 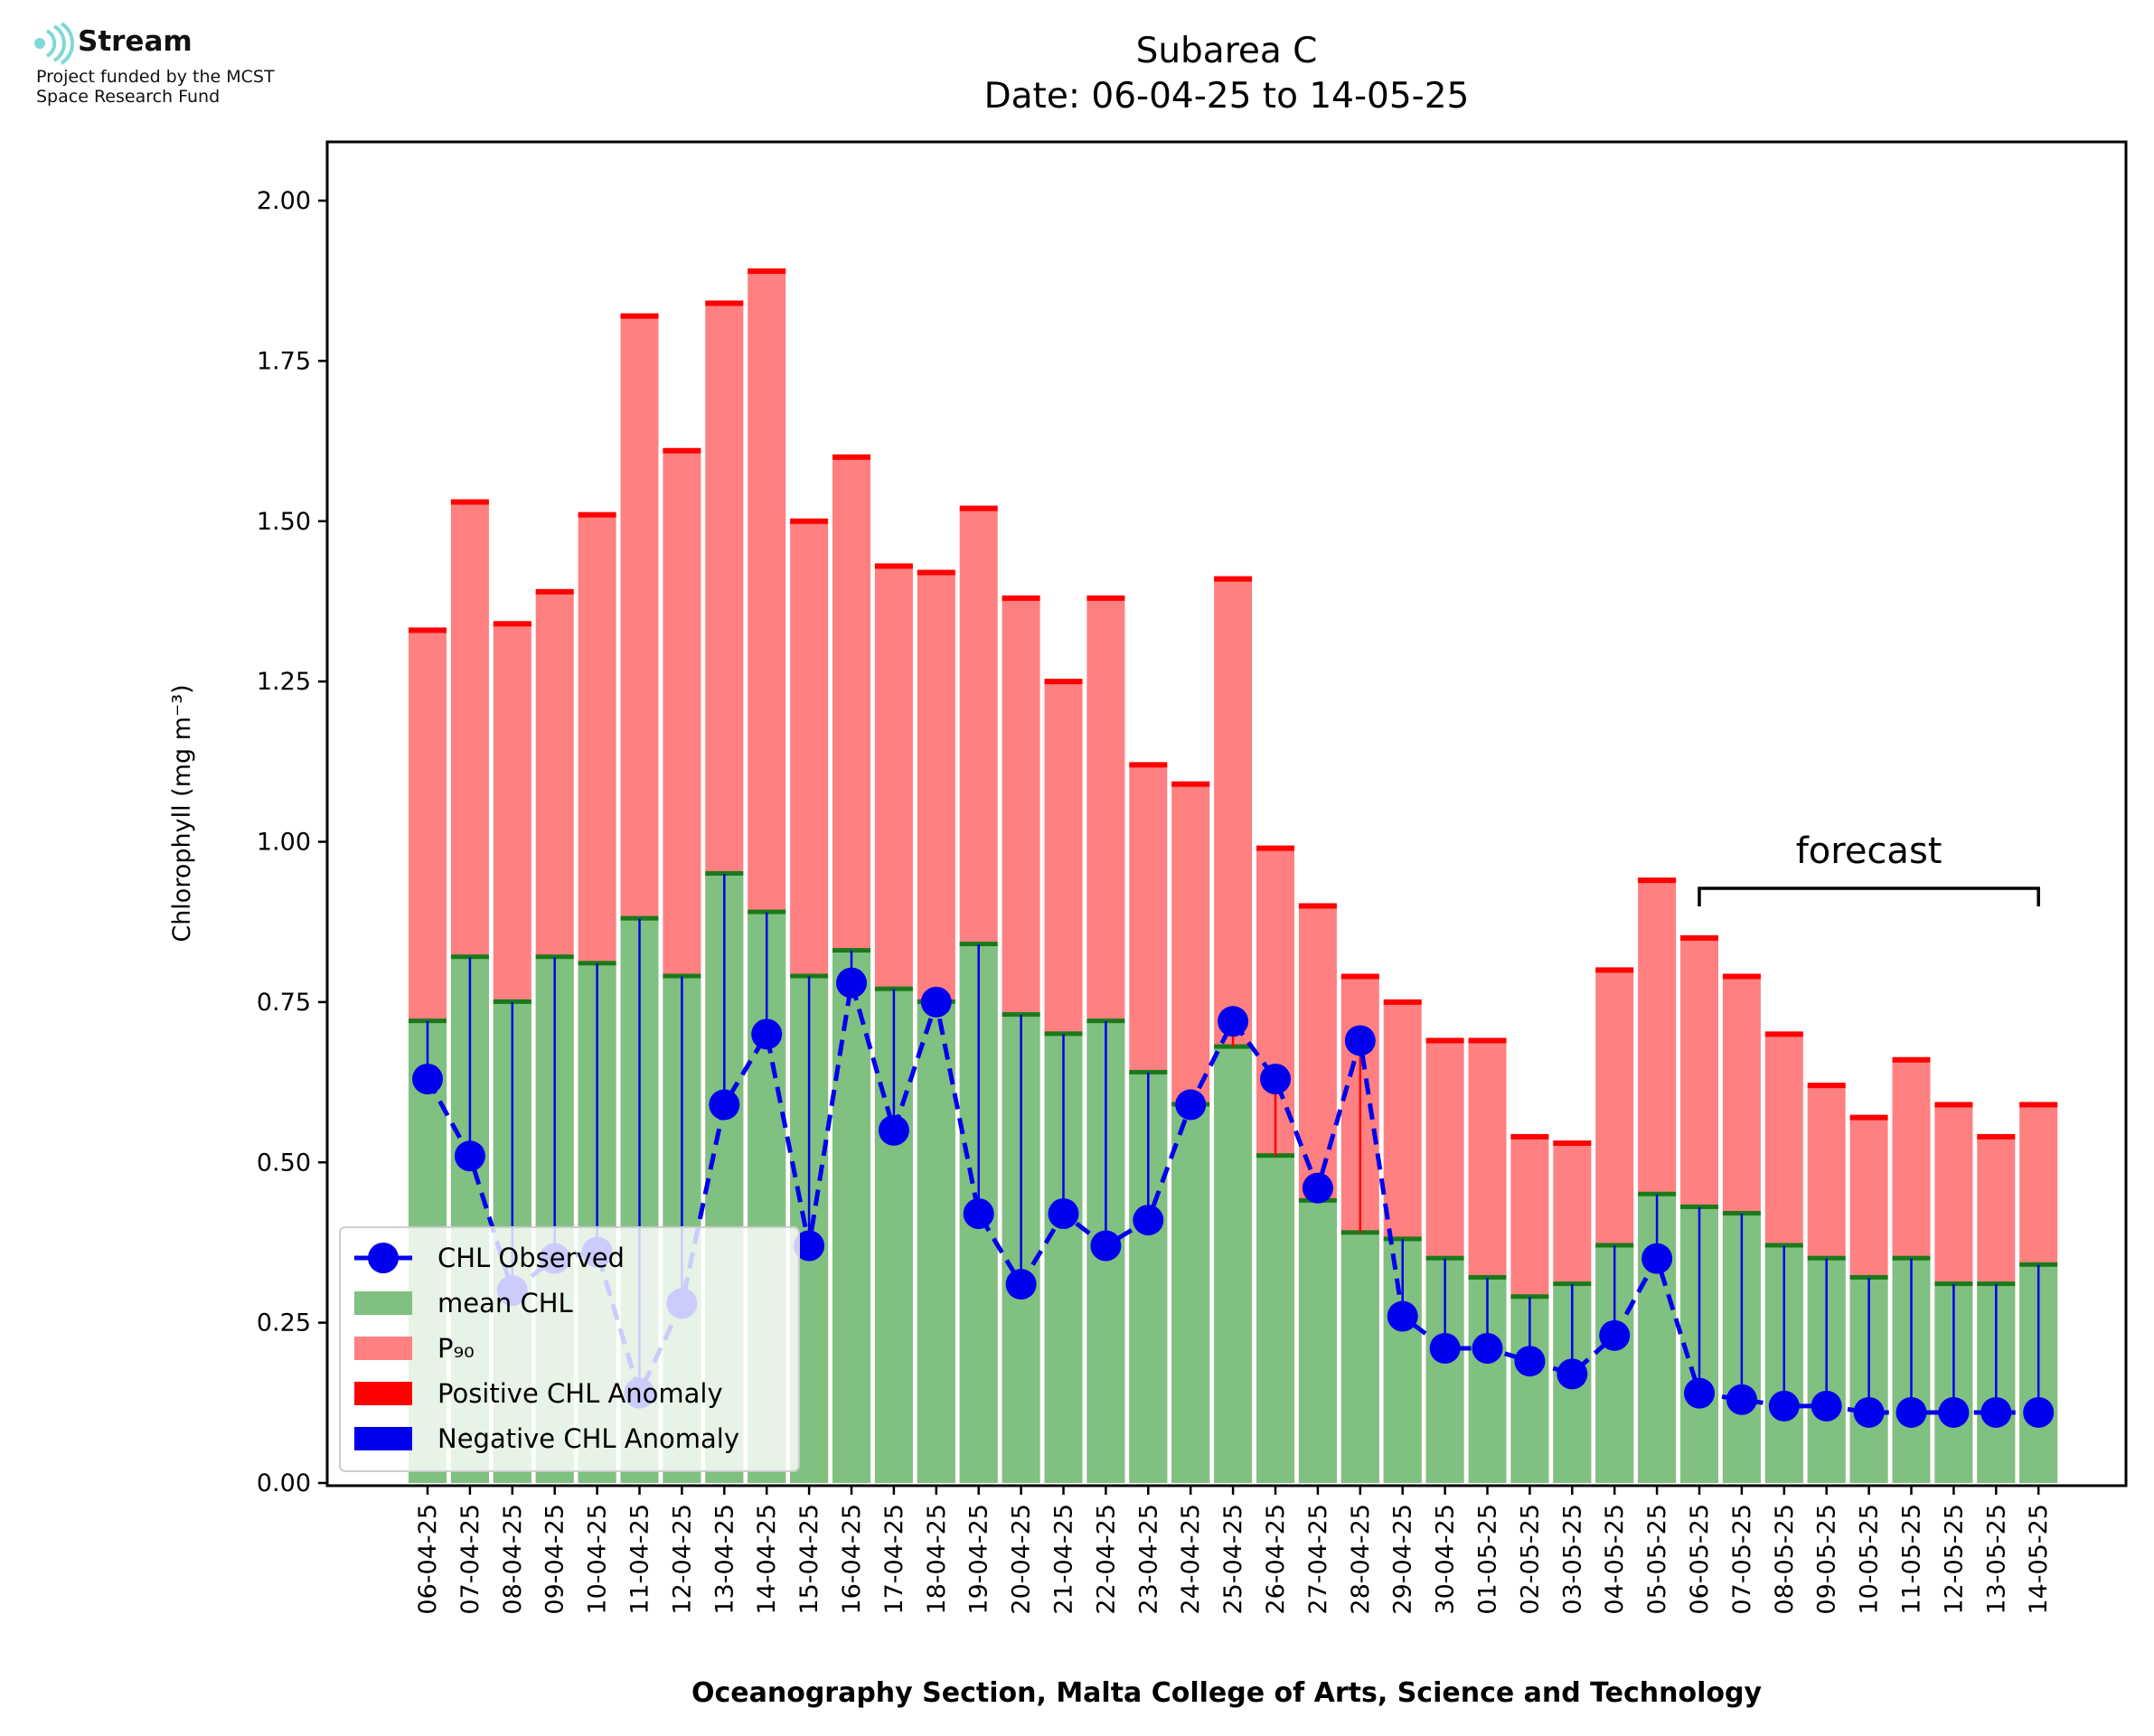 I want to click on x-tick-label: 24-04-25, so click(x=1191, y=1560).